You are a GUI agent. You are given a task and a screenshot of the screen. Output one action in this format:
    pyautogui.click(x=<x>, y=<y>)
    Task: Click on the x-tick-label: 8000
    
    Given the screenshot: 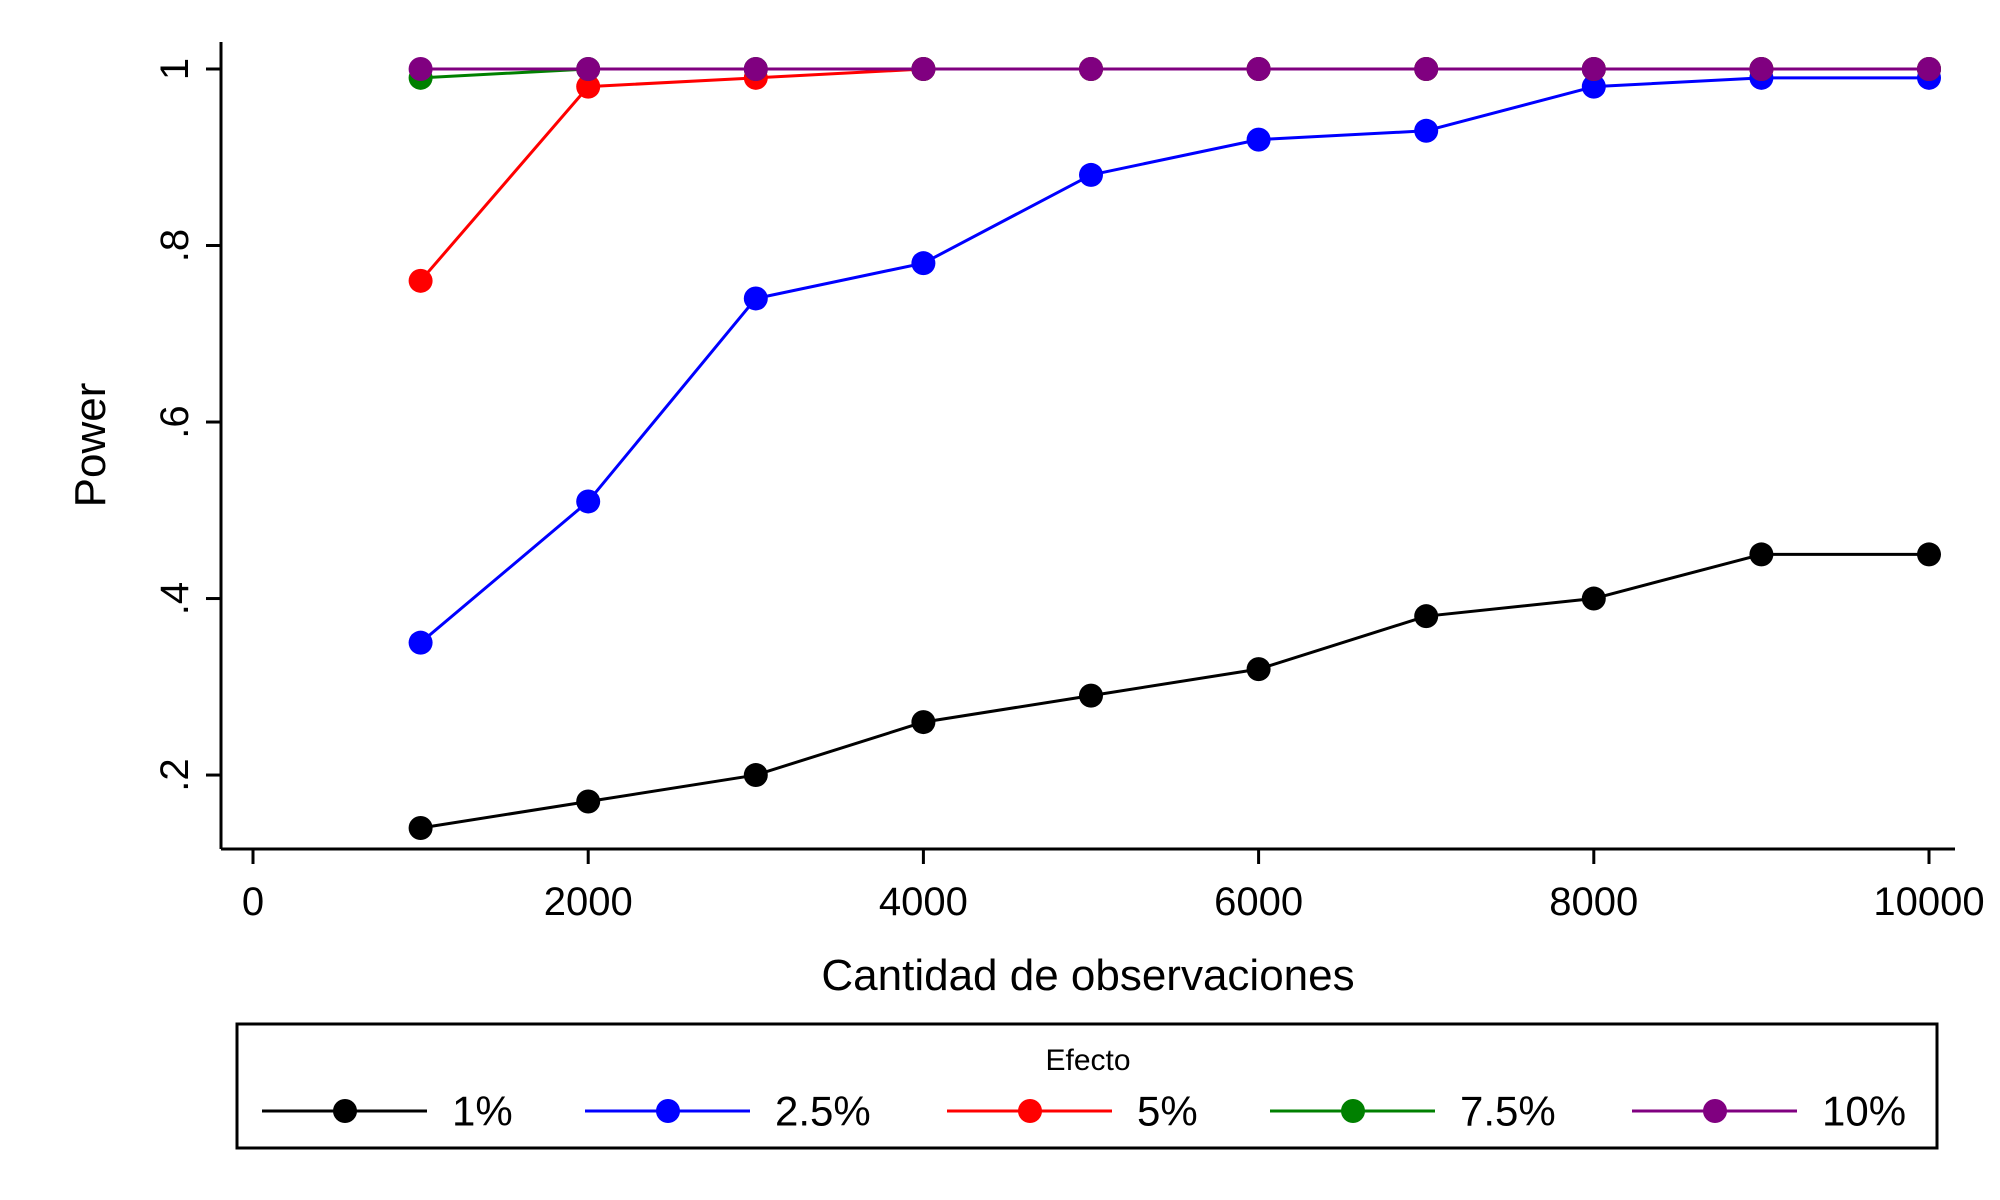 What is the action you would take?
    pyautogui.click(x=1593, y=902)
    